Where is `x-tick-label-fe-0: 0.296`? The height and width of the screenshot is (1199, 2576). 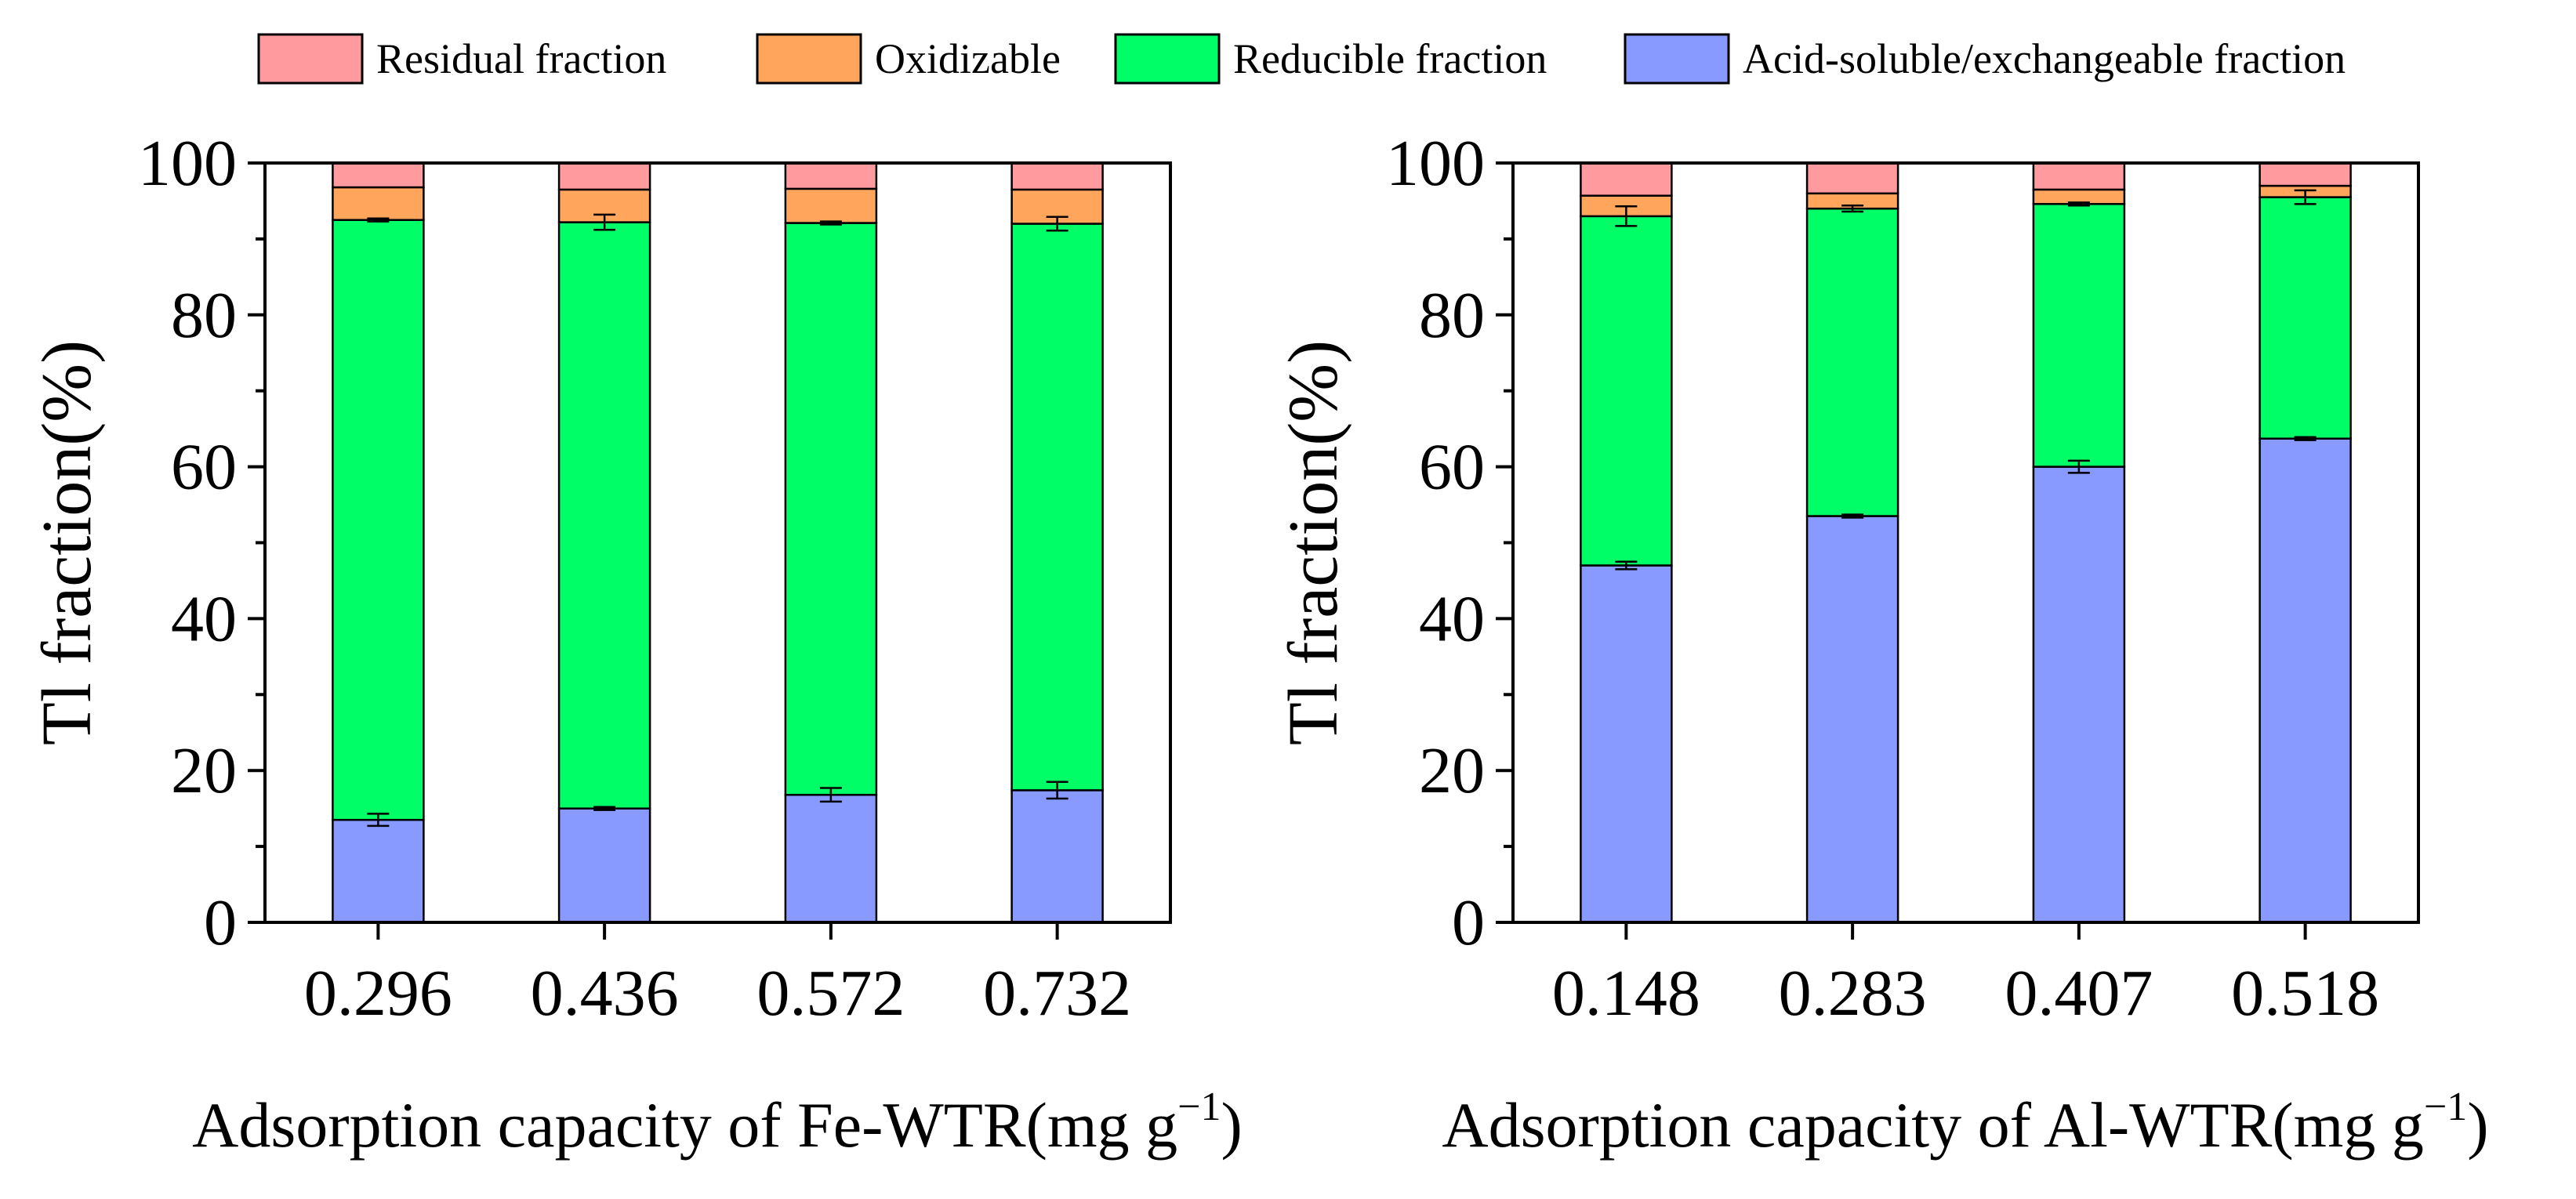 x-tick-label-fe-0: 0.296 is located at coordinates (378, 994).